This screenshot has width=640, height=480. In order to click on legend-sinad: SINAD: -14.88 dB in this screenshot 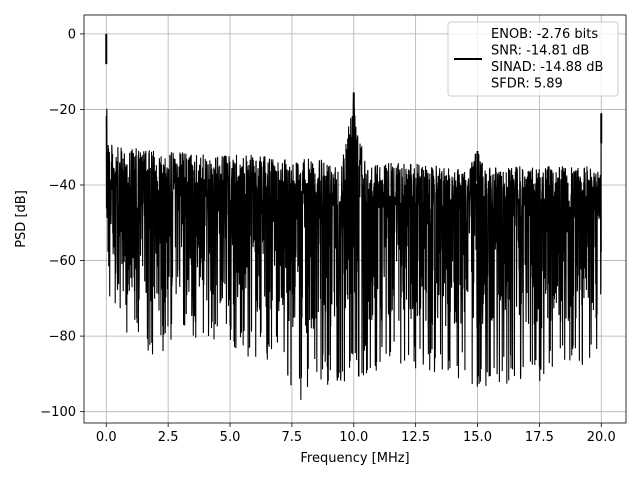, I will do `click(547, 67)`.